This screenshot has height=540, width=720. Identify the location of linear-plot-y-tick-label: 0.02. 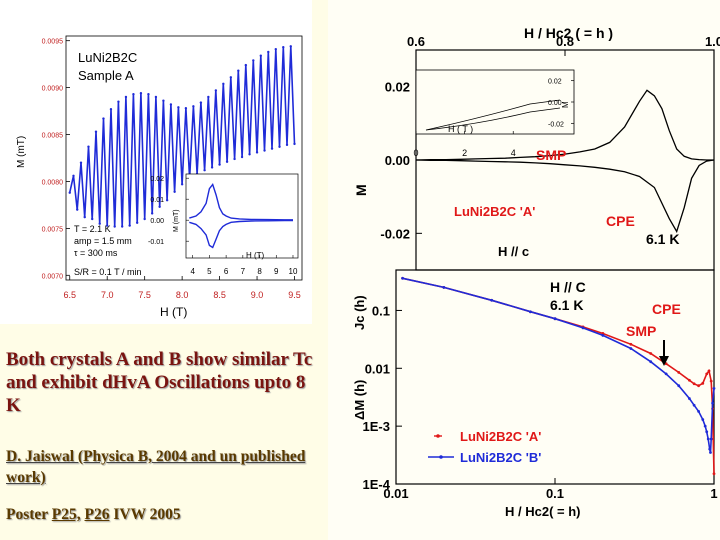
(397, 87).